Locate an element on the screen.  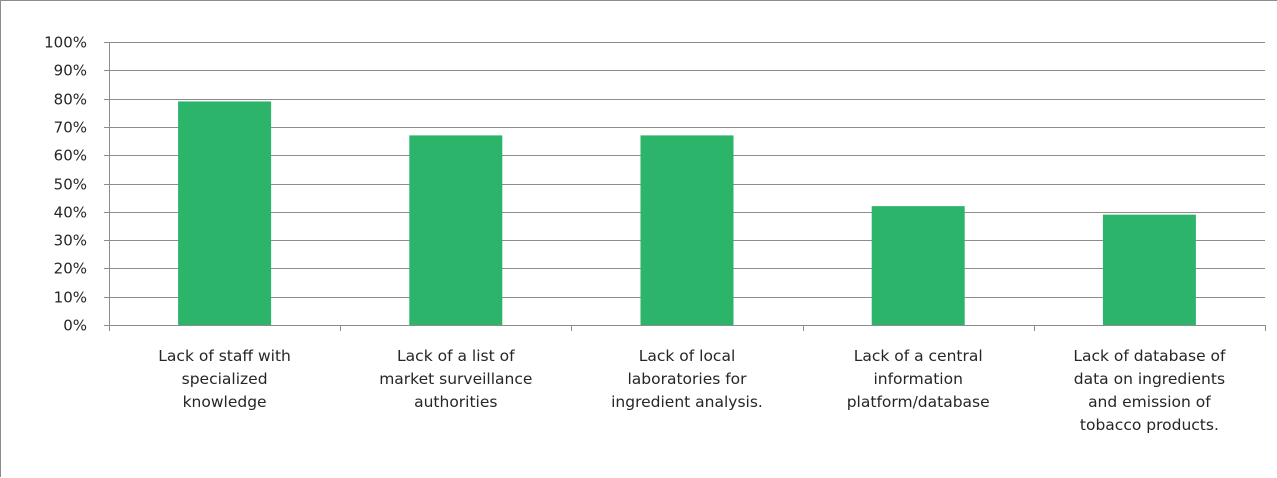
y-tick-label: 100% is located at coordinates (65, 43).